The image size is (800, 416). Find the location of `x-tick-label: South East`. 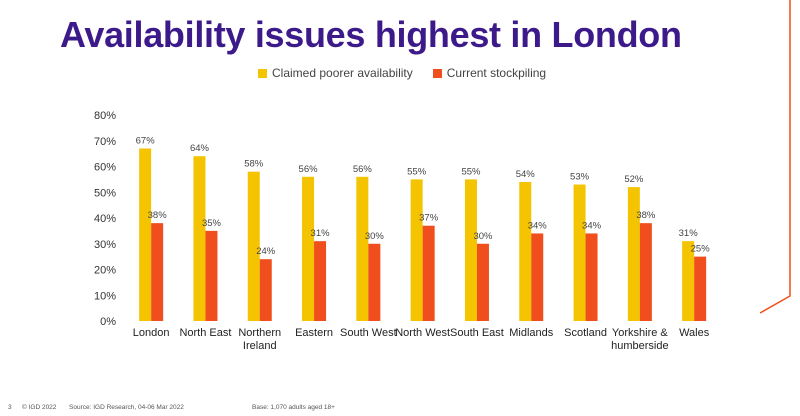

x-tick-label: South East is located at coordinates (477, 333).